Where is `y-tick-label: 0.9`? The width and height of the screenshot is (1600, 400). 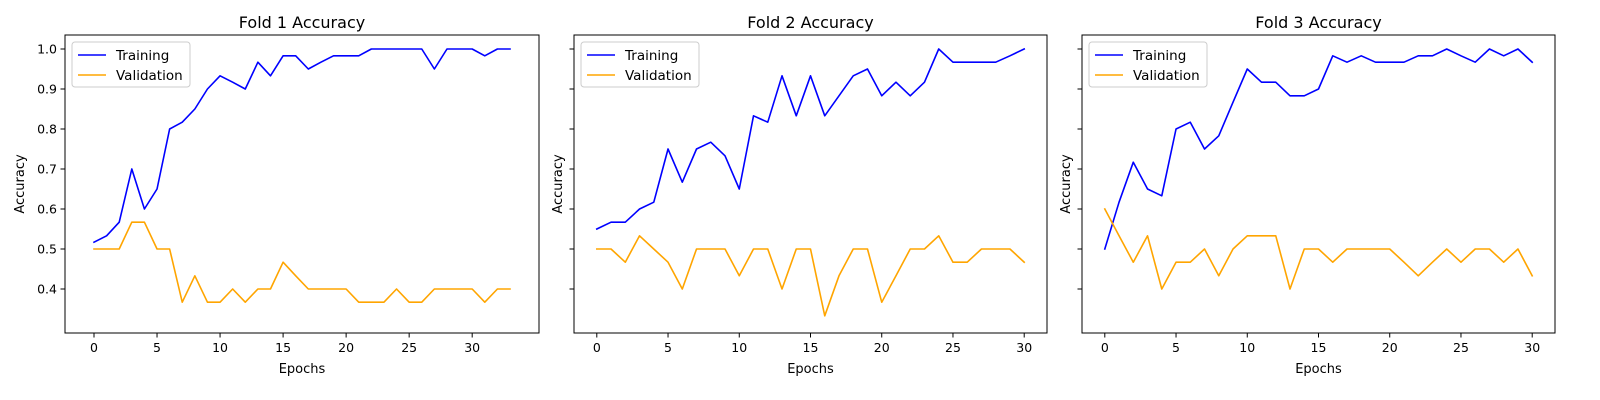 y-tick-label: 0.9 is located at coordinates (47, 89).